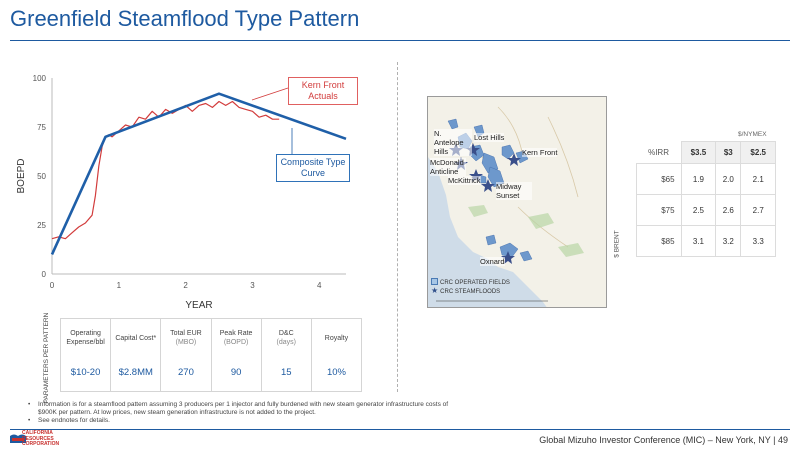 Image resolution: width=800 pixels, height=450 pixels. Describe the element at coordinates (21, 175) in the screenshot. I see `y-axis-title: BOEPD` at that location.